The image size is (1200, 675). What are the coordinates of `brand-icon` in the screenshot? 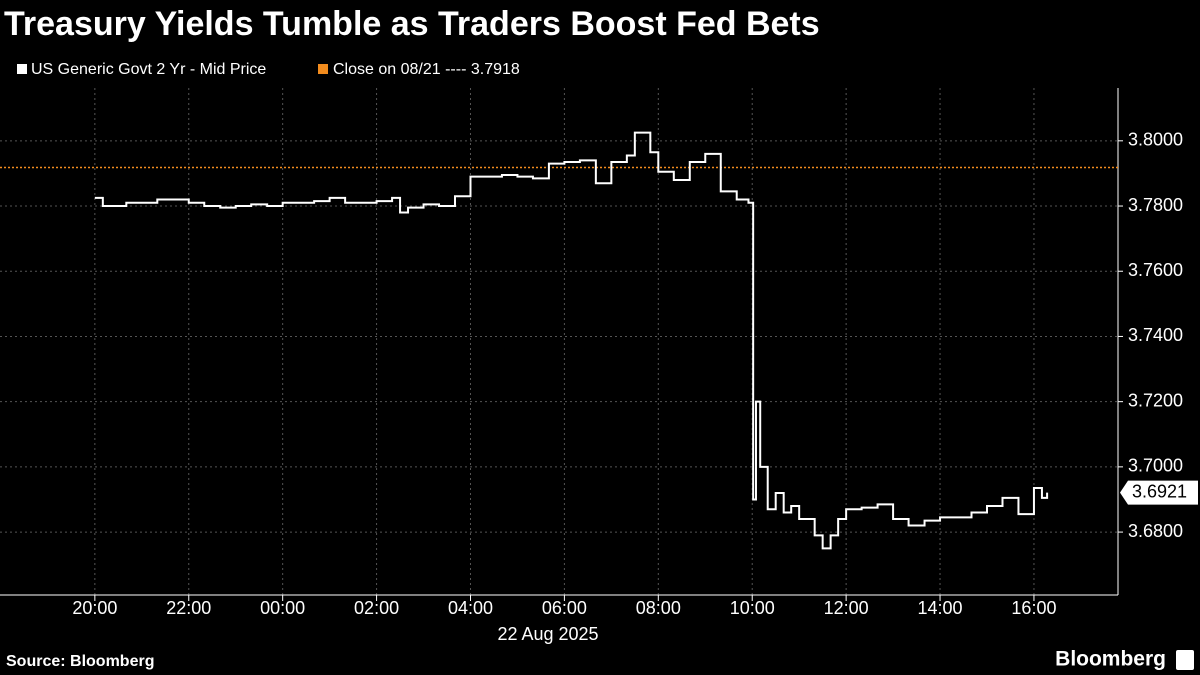 It's located at (1185, 660).